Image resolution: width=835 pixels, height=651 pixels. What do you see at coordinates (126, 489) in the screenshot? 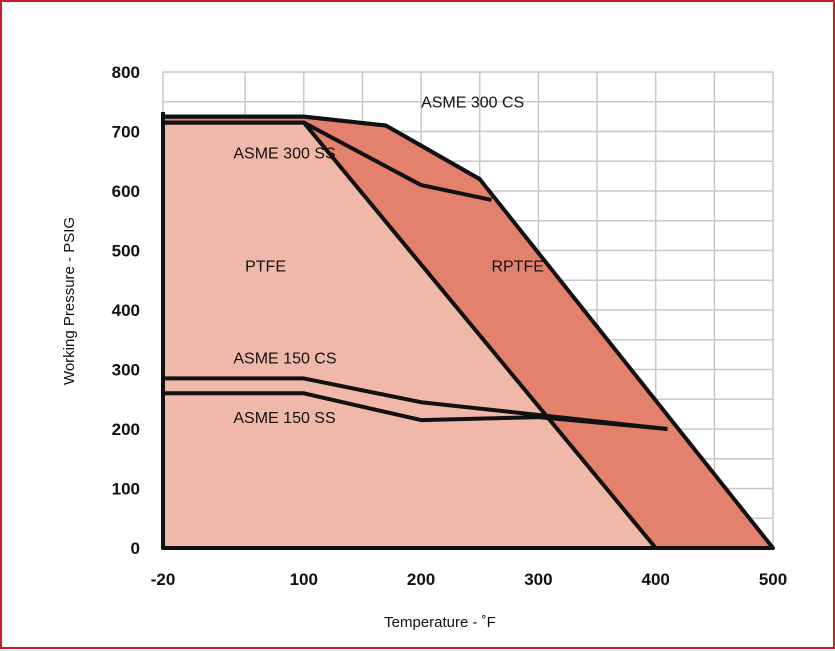
I see `y-tick-label: 100` at bounding box center [126, 489].